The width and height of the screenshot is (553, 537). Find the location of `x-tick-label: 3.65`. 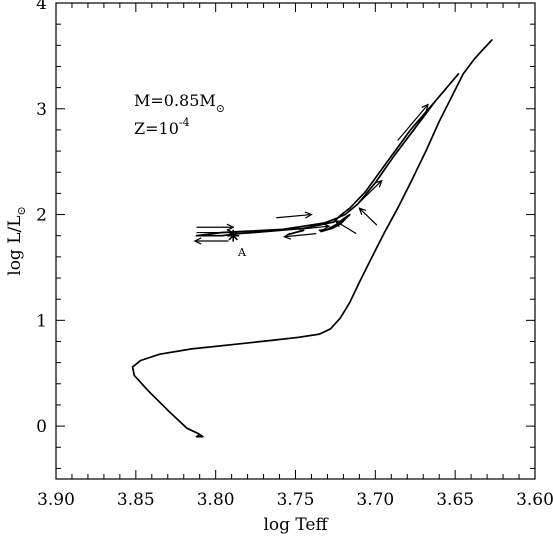

x-tick-label: 3.65 is located at coordinates (455, 500).